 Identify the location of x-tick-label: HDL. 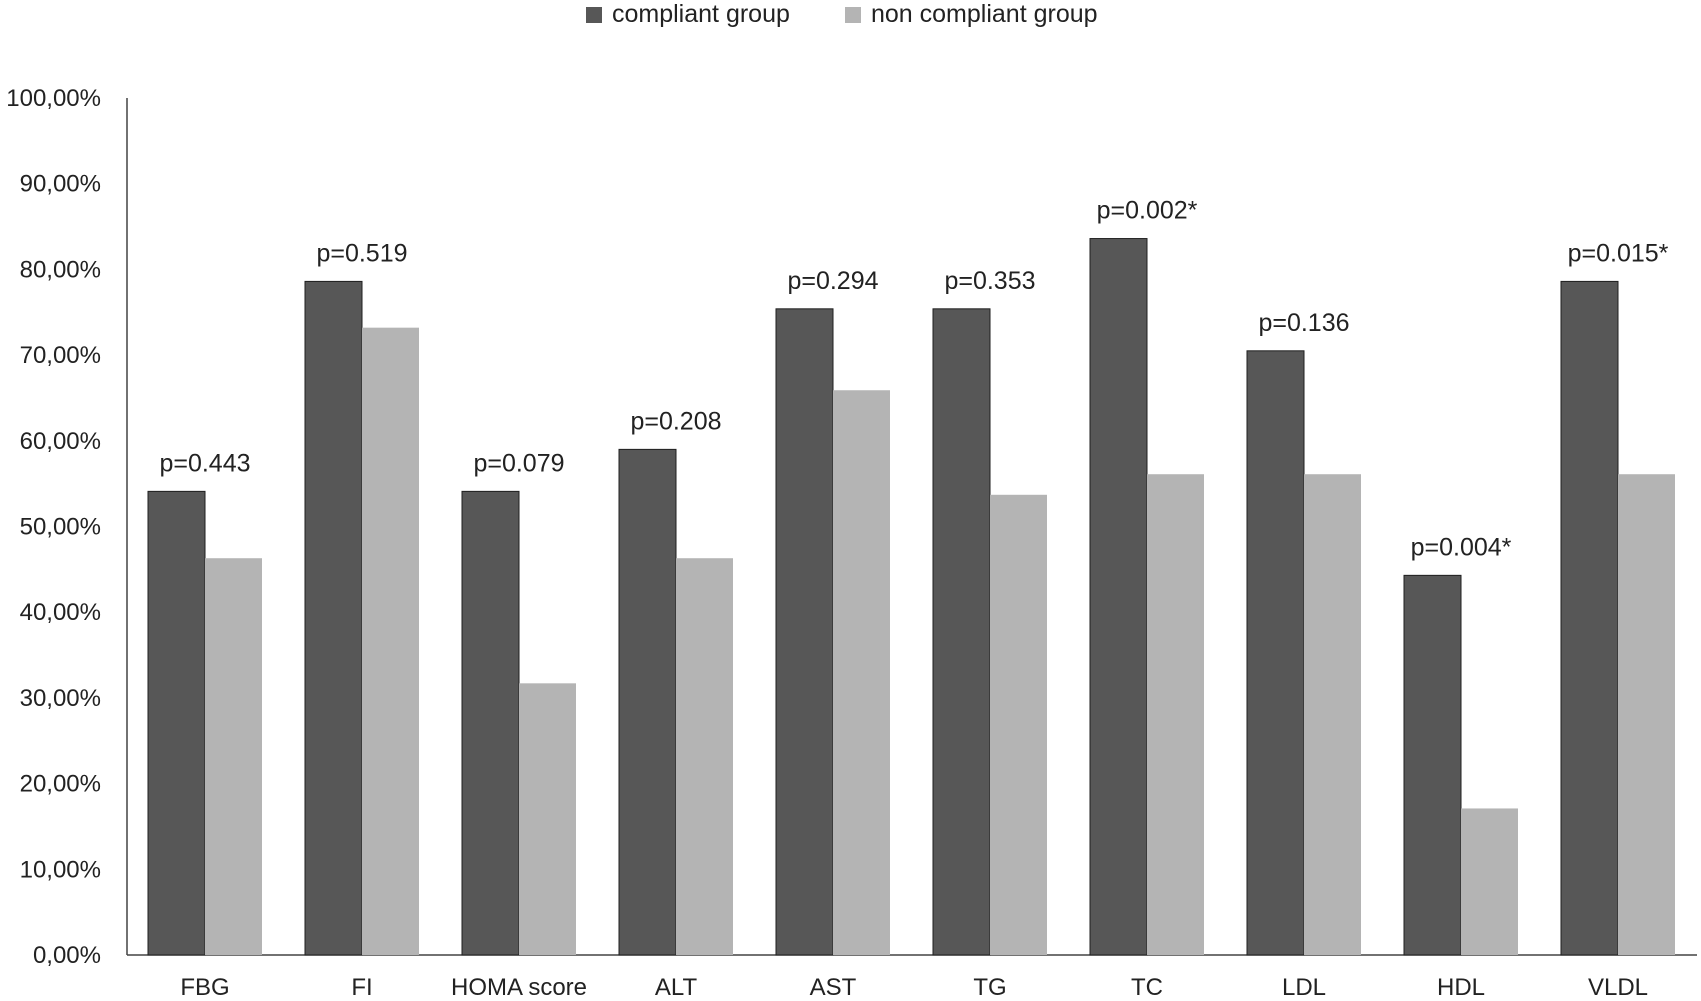
(1461, 987).